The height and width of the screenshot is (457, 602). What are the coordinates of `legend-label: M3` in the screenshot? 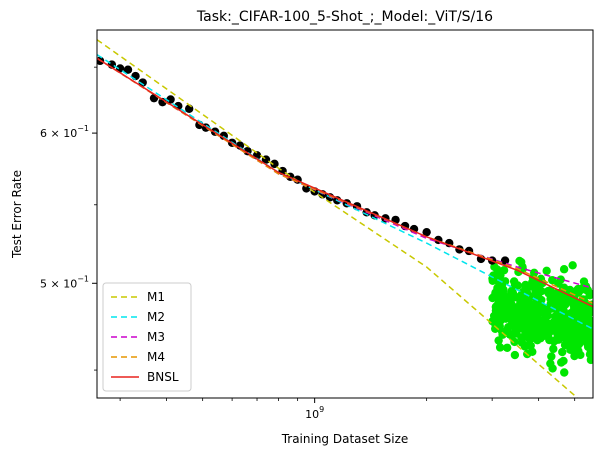 It's located at (156, 337).